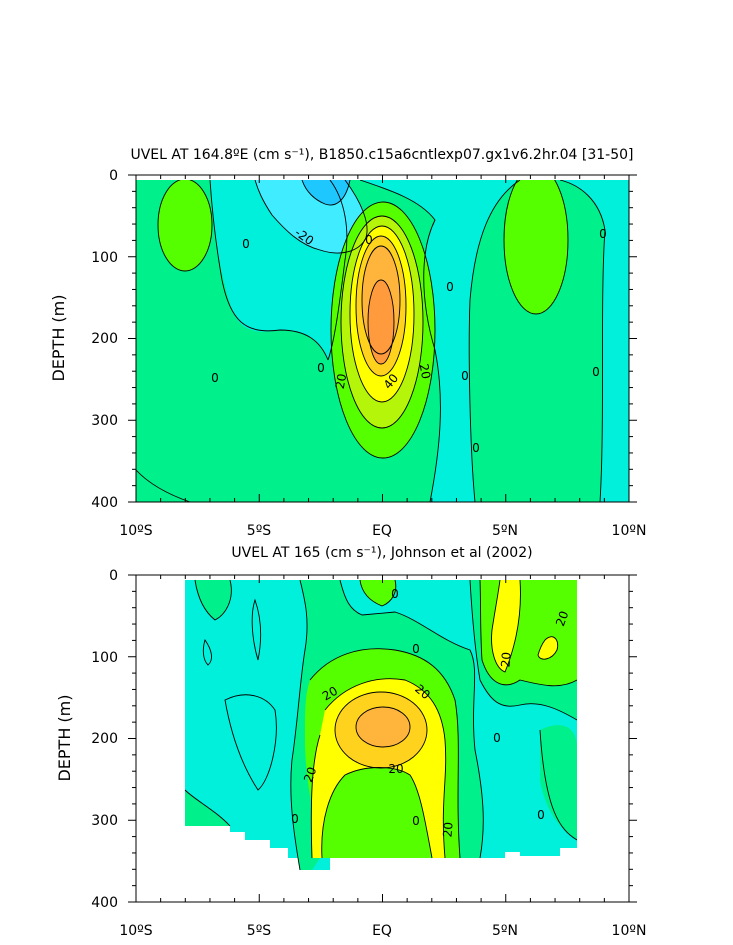 This screenshot has height=945, width=733. What do you see at coordinates (64, 737) in the screenshot?
I see `bottom-y-axis-label: DEPTH (m)` at bounding box center [64, 737].